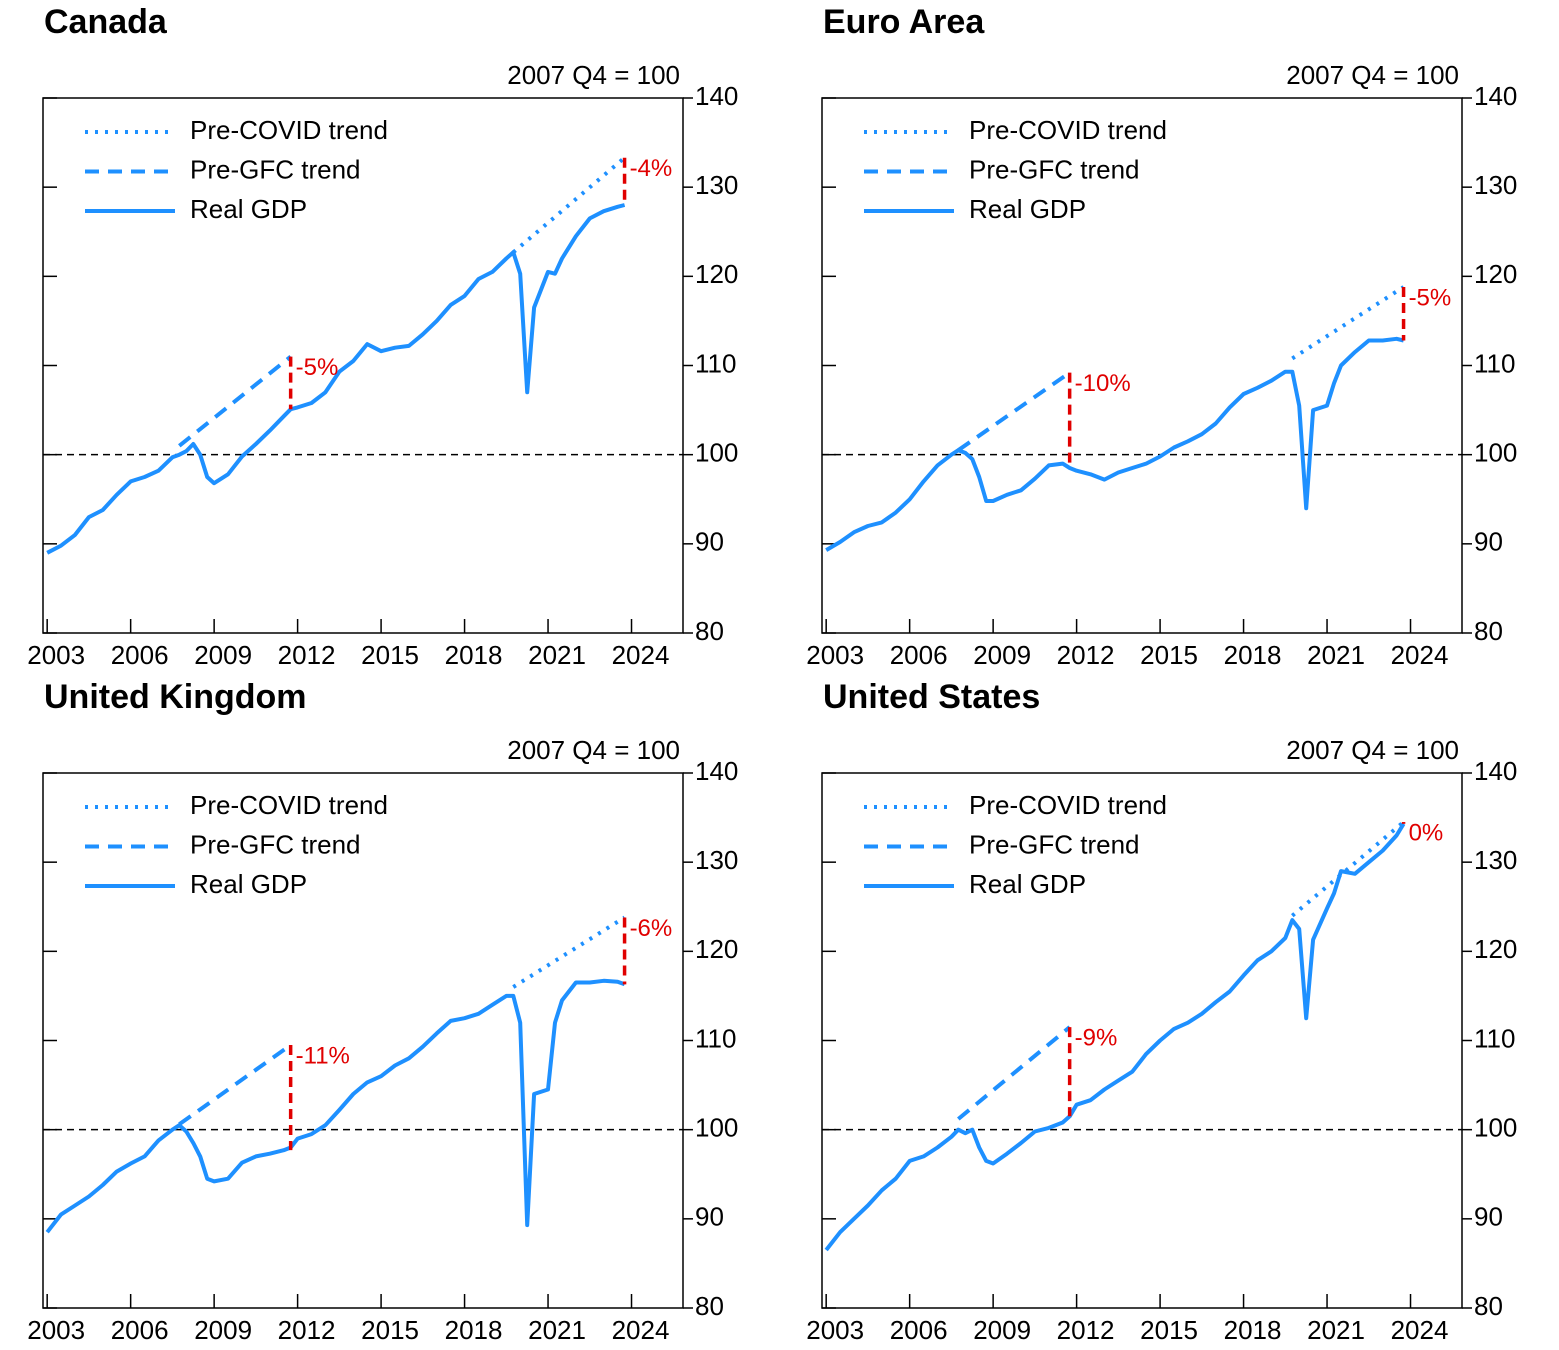 The height and width of the screenshot is (1350, 1559). What do you see at coordinates (323, 1055) in the screenshot?
I see `gap-label: -11%` at bounding box center [323, 1055].